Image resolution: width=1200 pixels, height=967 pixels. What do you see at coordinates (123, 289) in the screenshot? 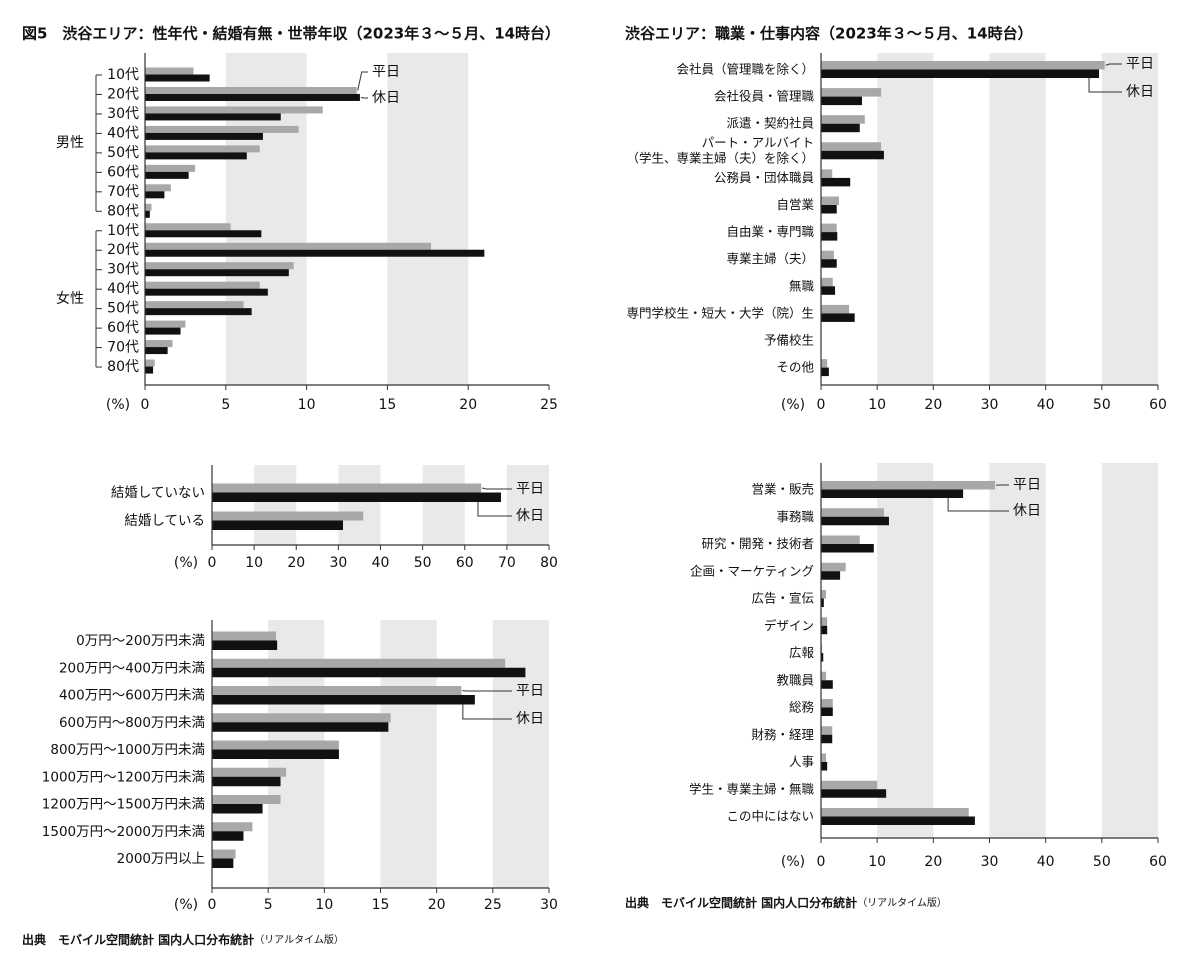
I see `category-label: 40代` at bounding box center [123, 289].